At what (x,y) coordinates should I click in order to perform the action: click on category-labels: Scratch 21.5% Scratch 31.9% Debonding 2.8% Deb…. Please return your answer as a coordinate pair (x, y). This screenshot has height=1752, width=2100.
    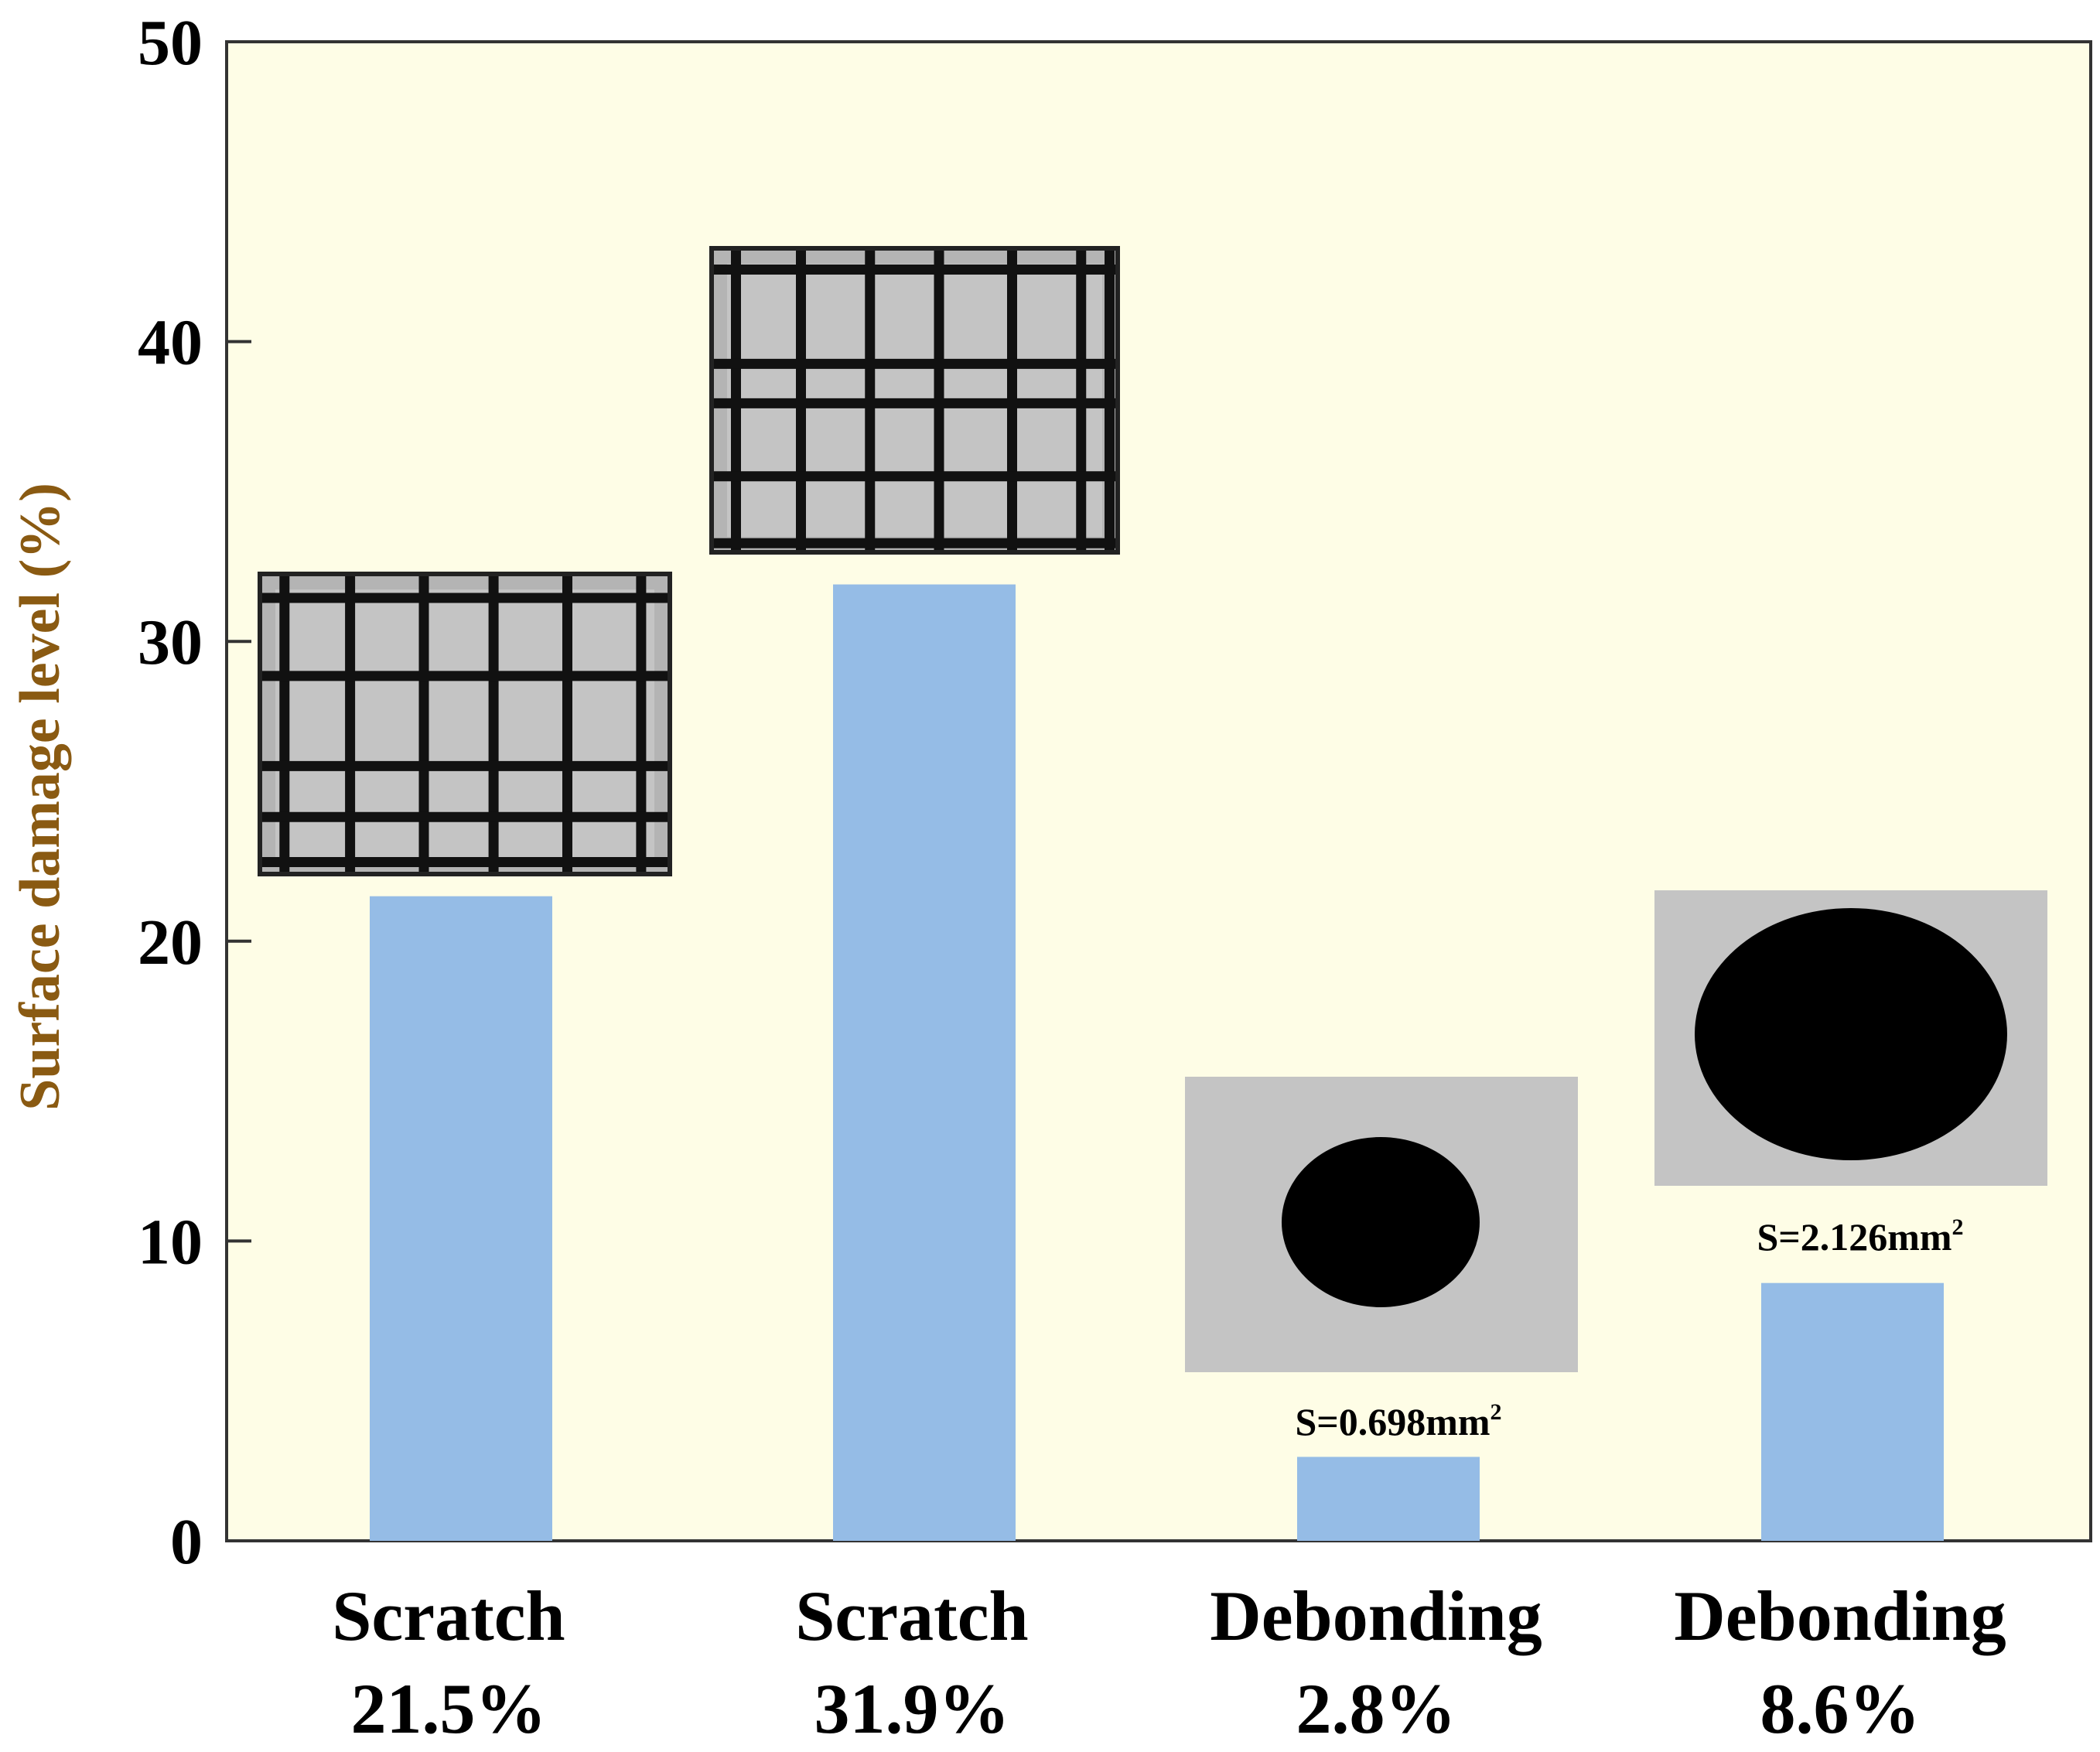
    Looking at the image, I should click on (1169, 1662).